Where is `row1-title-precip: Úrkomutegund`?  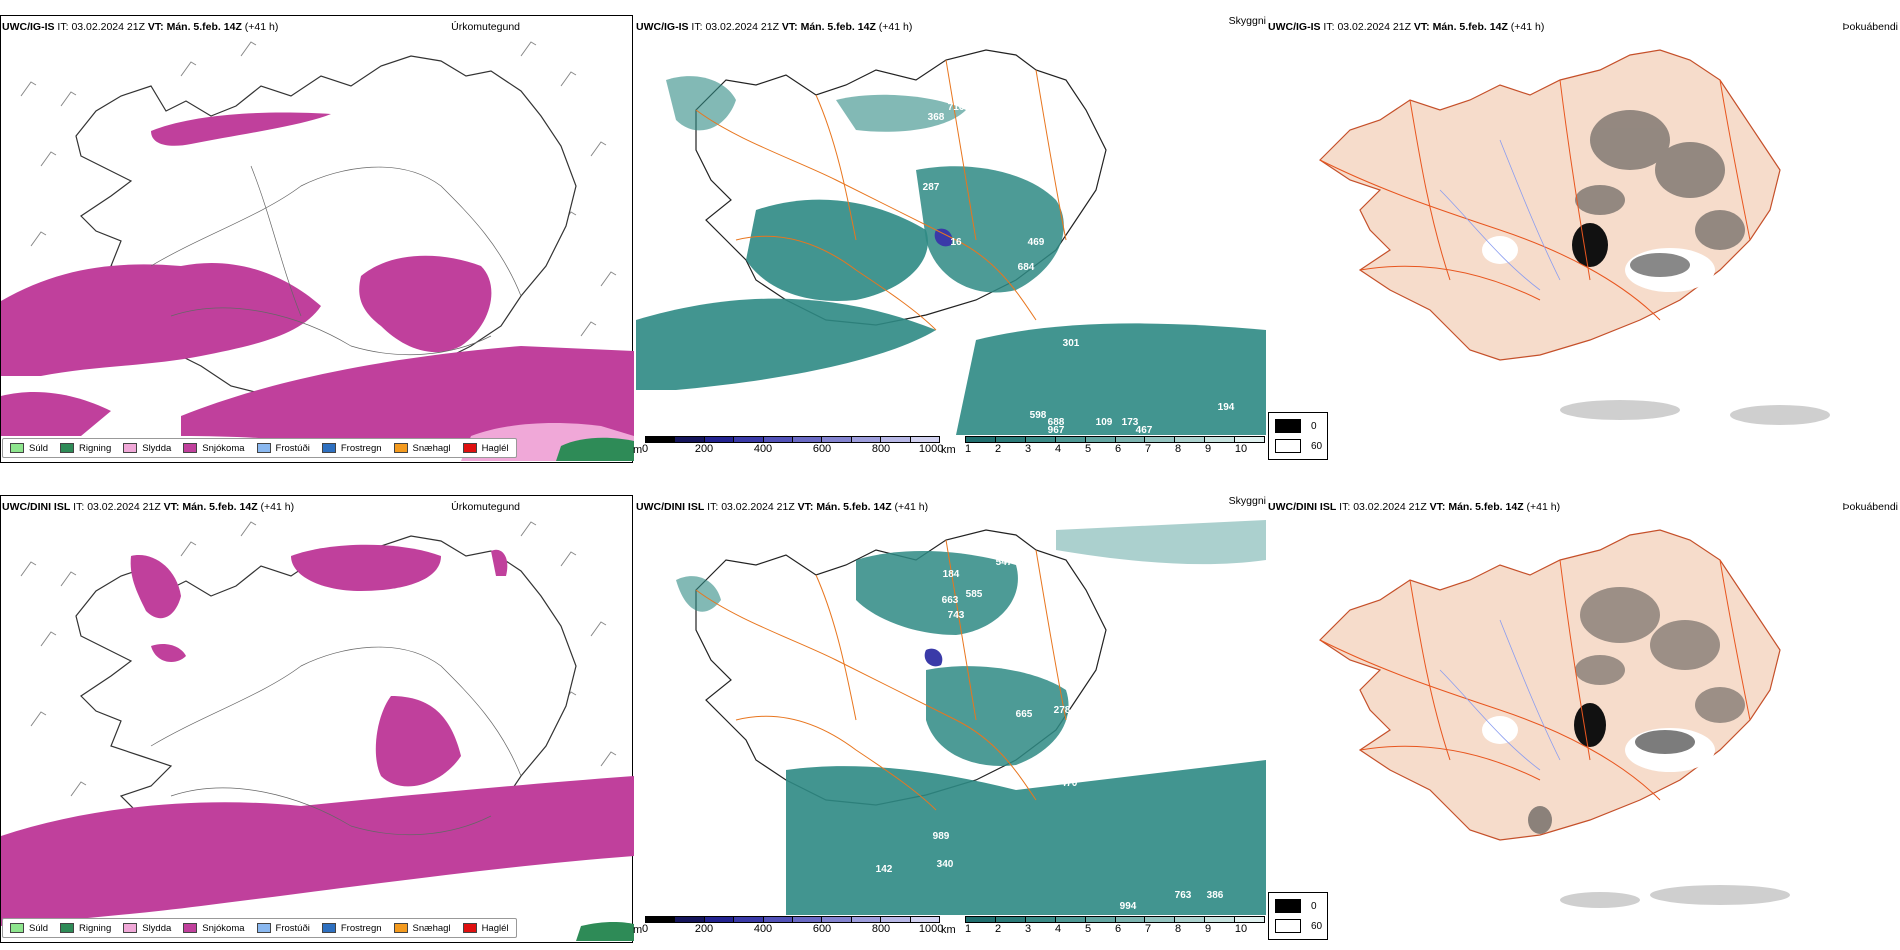
row1-title-precip: Úrkomutegund is located at coordinates (485, 27).